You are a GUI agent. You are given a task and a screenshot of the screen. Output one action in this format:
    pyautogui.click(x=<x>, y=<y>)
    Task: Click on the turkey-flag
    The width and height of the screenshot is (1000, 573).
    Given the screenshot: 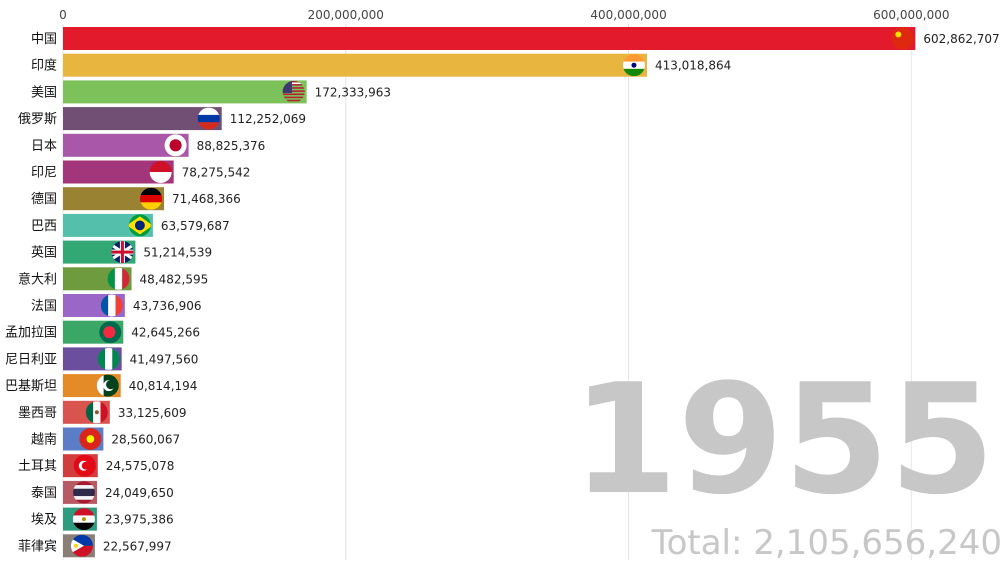 What is the action you would take?
    pyautogui.click(x=84, y=465)
    